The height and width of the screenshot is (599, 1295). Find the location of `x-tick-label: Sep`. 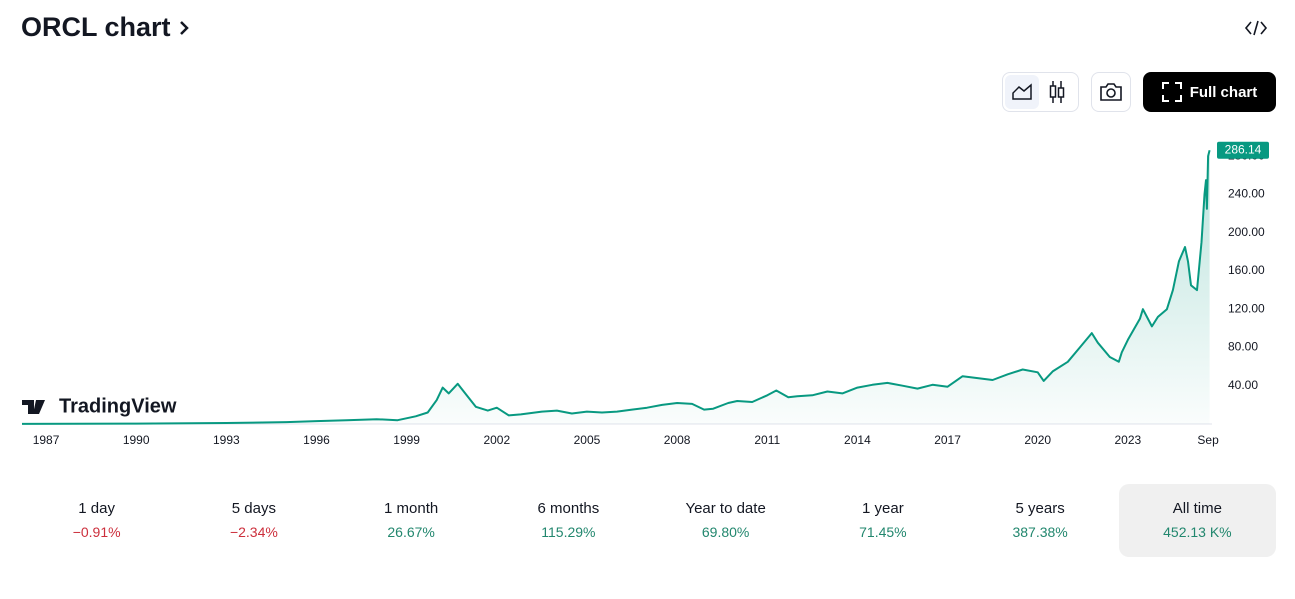

x-tick-label: Sep is located at coordinates (1208, 440).